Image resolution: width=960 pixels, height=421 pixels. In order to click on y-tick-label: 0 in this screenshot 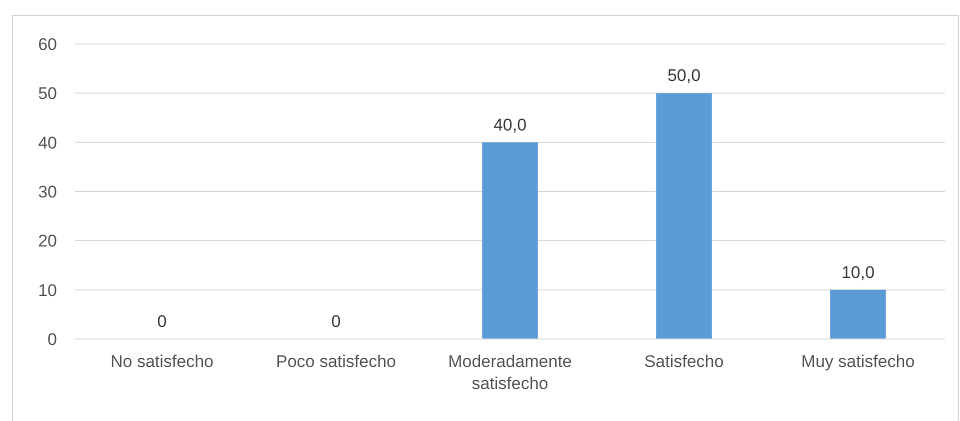, I will do `click(52, 339)`.